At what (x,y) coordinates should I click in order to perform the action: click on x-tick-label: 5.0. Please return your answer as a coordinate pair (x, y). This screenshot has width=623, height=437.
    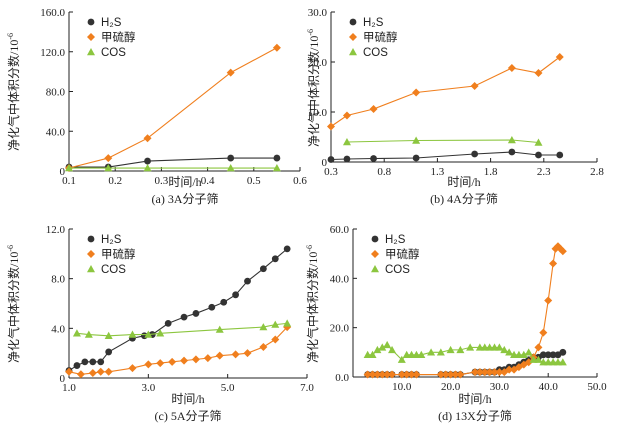
    Looking at the image, I should click on (228, 388).